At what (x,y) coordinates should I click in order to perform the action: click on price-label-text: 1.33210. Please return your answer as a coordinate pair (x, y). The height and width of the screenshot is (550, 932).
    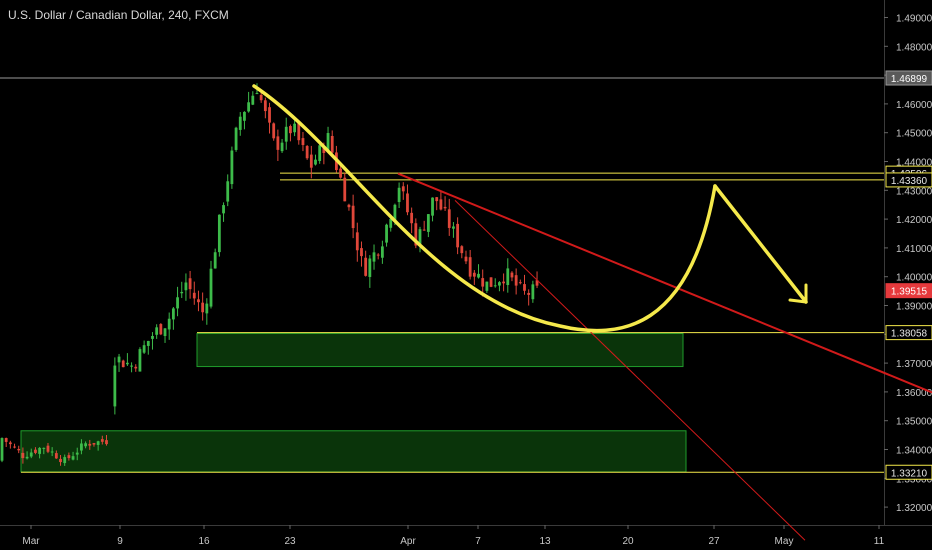
    Looking at the image, I should click on (909, 473).